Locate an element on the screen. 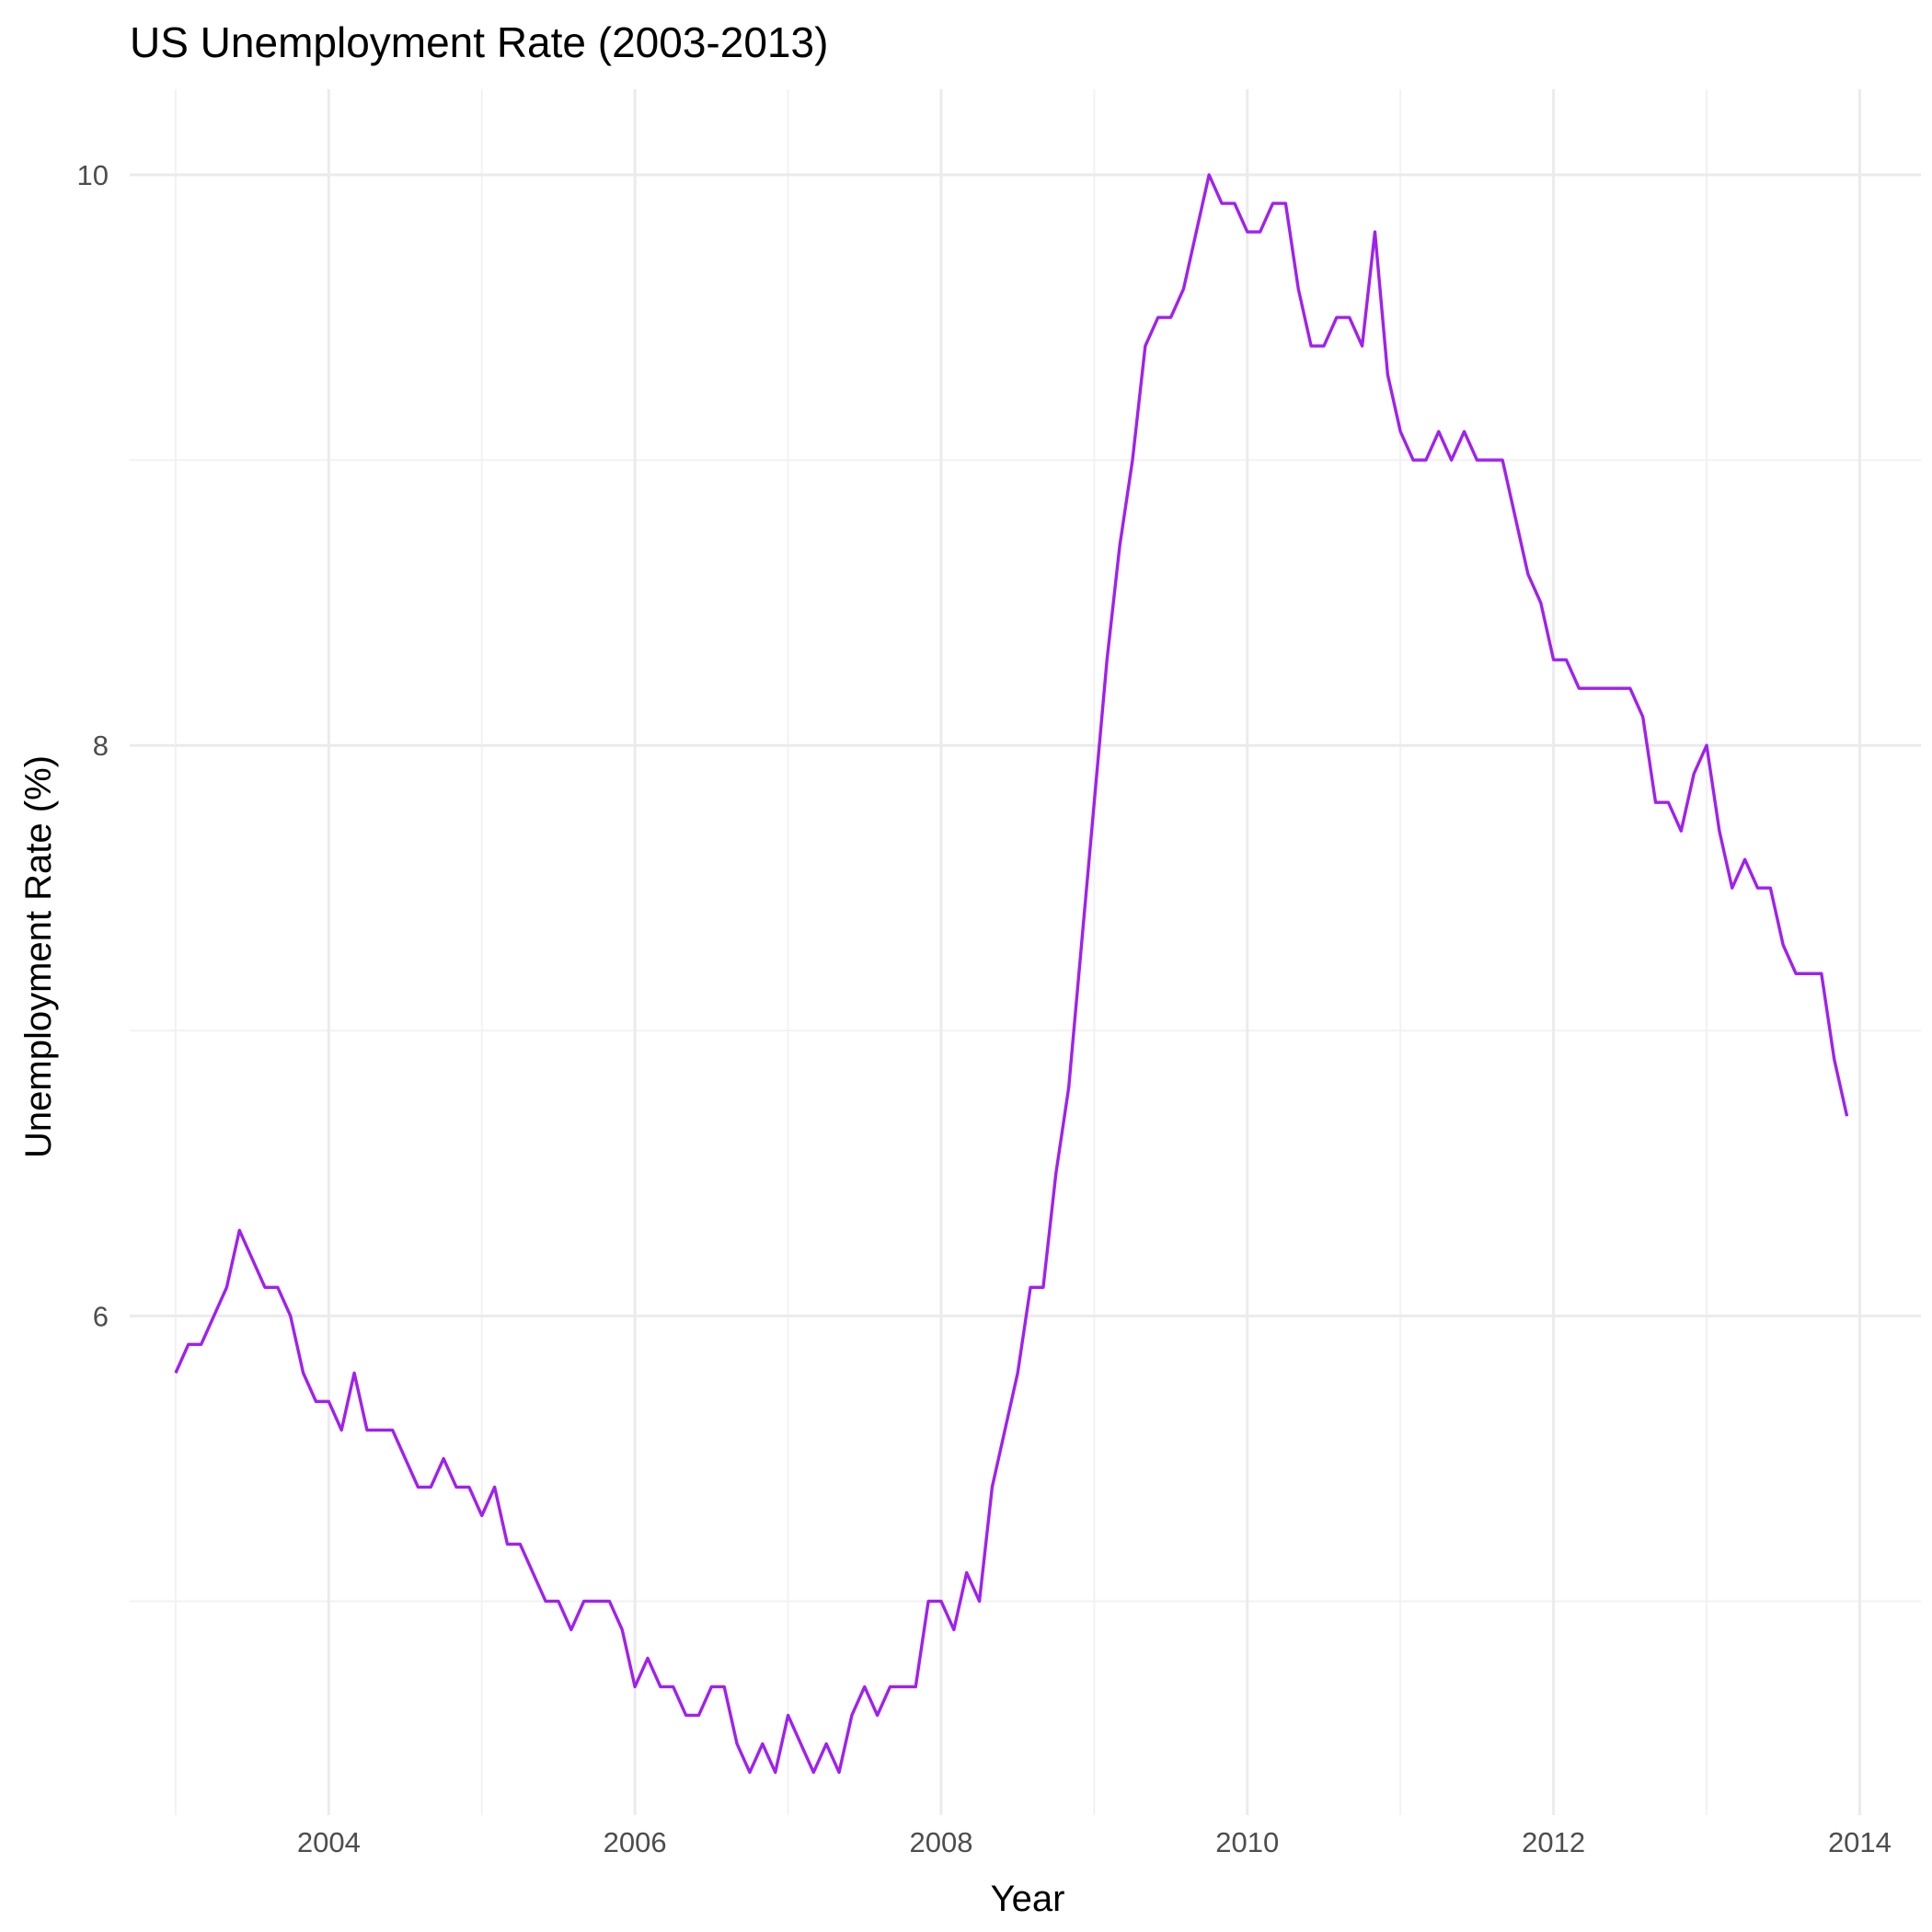 The width and height of the screenshot is (1932, 1932). y-tick-label: 10 is located at coordinates (93, 175).